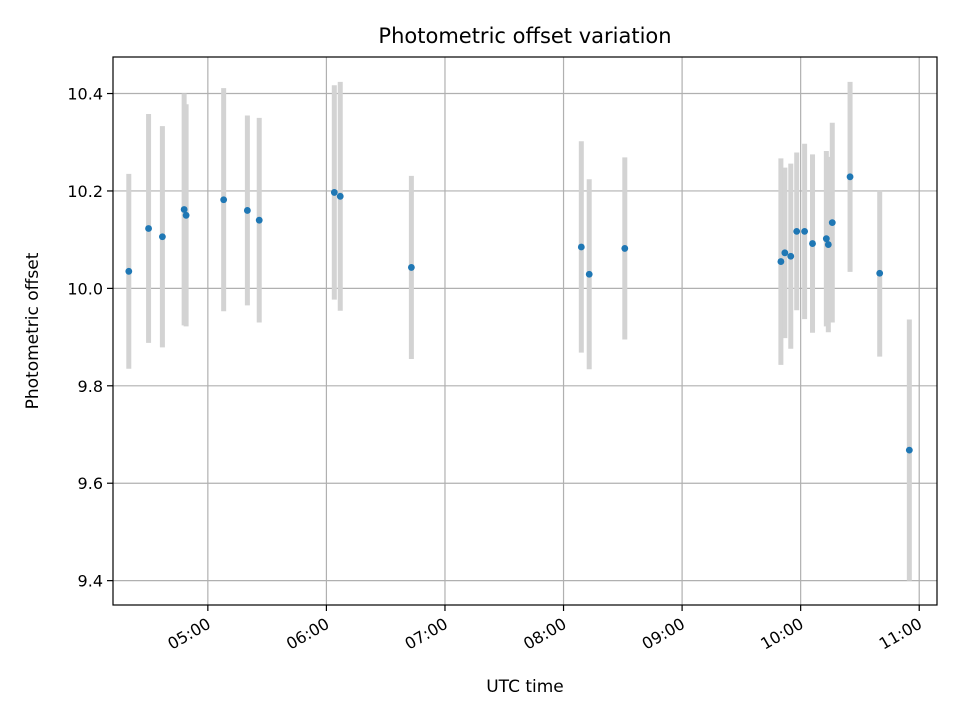 This screenshot has height=720, width=960. What do you see at coordinates (90, 483) in the screenshot?
I see `y-tick-label: 9.6` at bounding box center [90, 483].